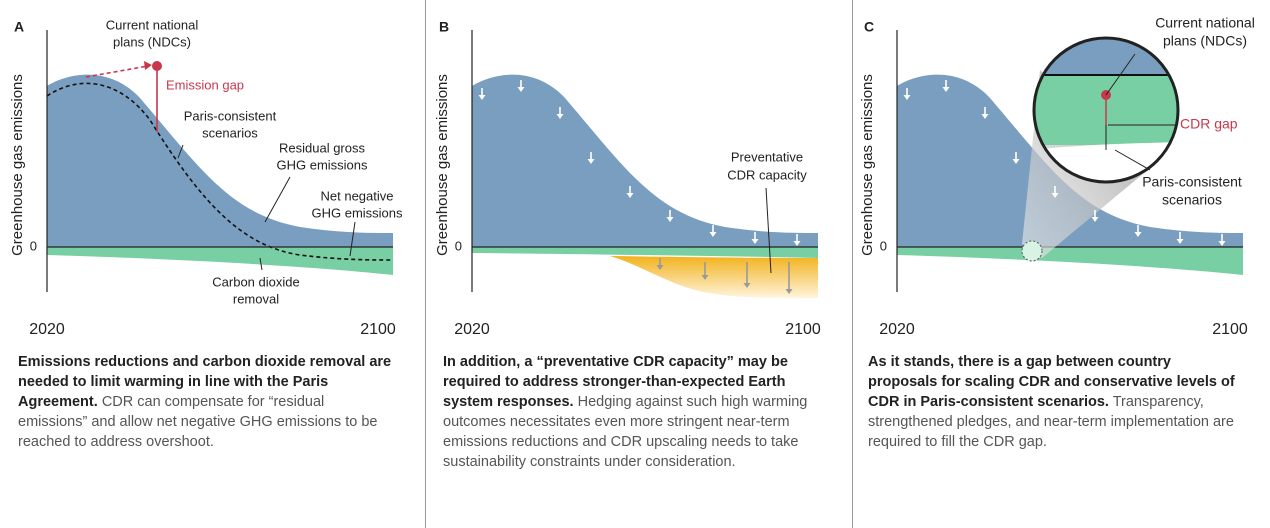  What do you see at coordinates (230, 115) in the screenshot?
I see `annotation: Paris-consistent` at bounding box center [230, 115].